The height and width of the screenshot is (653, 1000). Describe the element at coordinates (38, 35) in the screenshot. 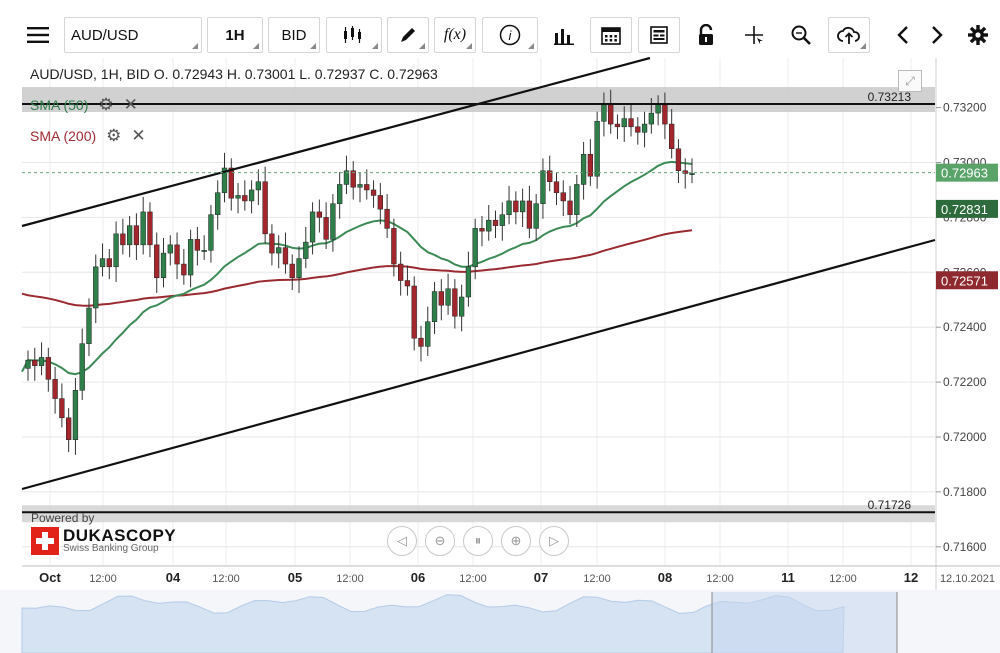

I see `menu-icon` at that location.